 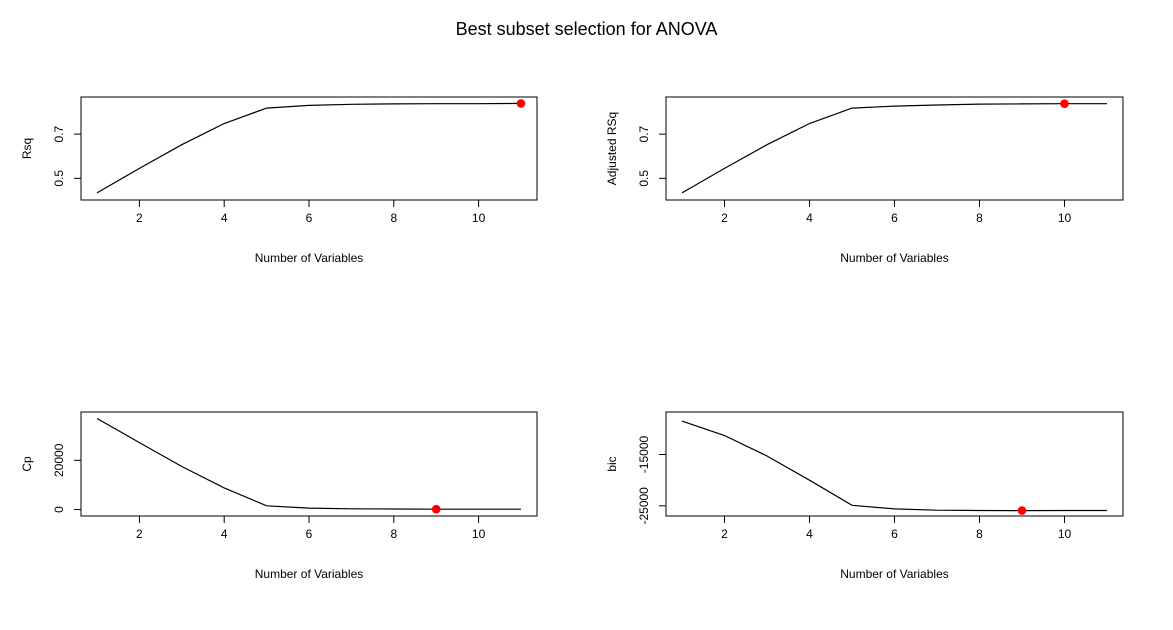 I want to click on adjusted-rsq-y-tick-label: 0.5, so click(x=644, y=178).